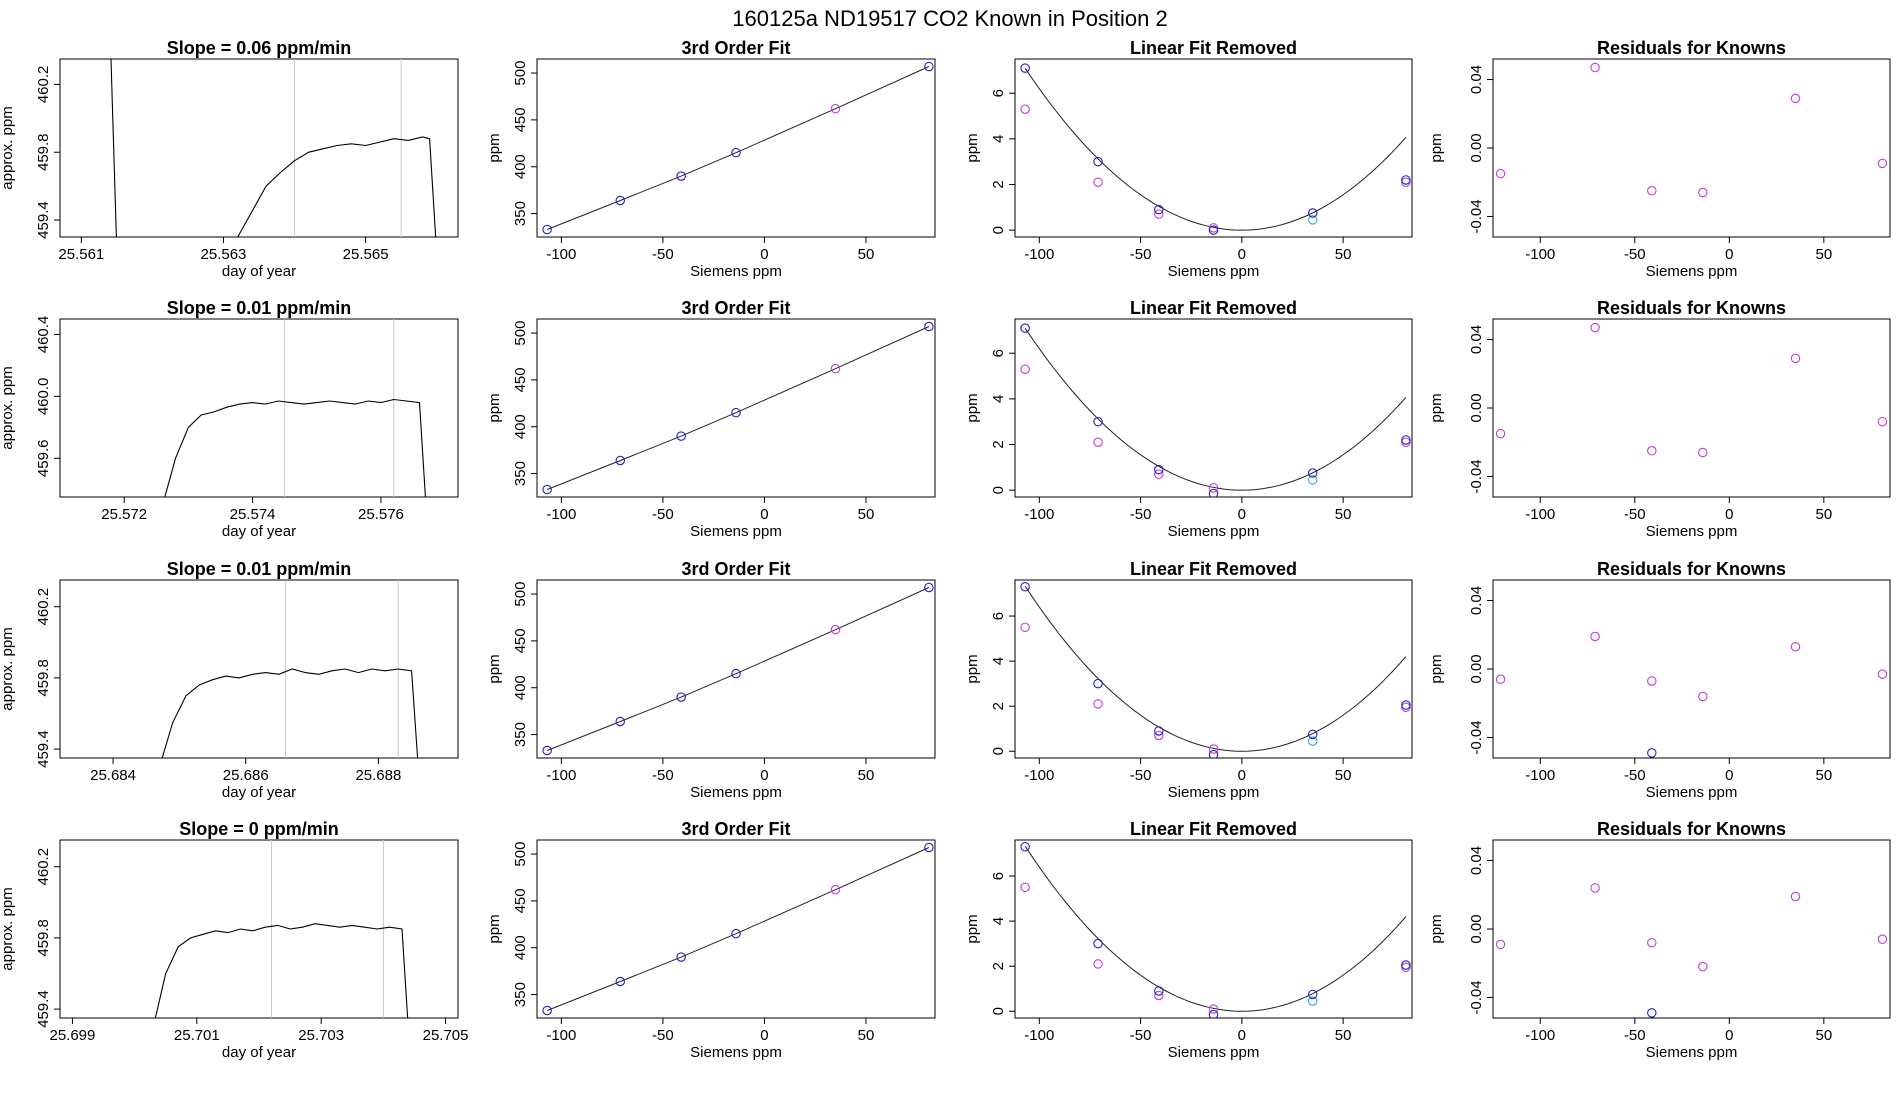 The image size is (1900, 1100). I want to click on x-tick-label: 25.565, so click(366, 254).